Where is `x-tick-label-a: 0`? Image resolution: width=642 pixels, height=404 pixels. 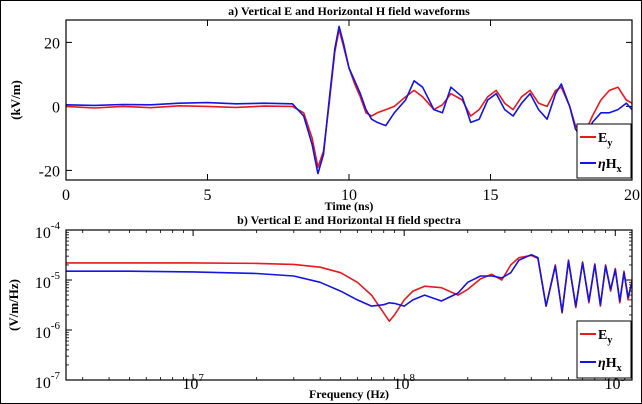 x-tick-label-a: 0 is located at coordinates (66, 195).